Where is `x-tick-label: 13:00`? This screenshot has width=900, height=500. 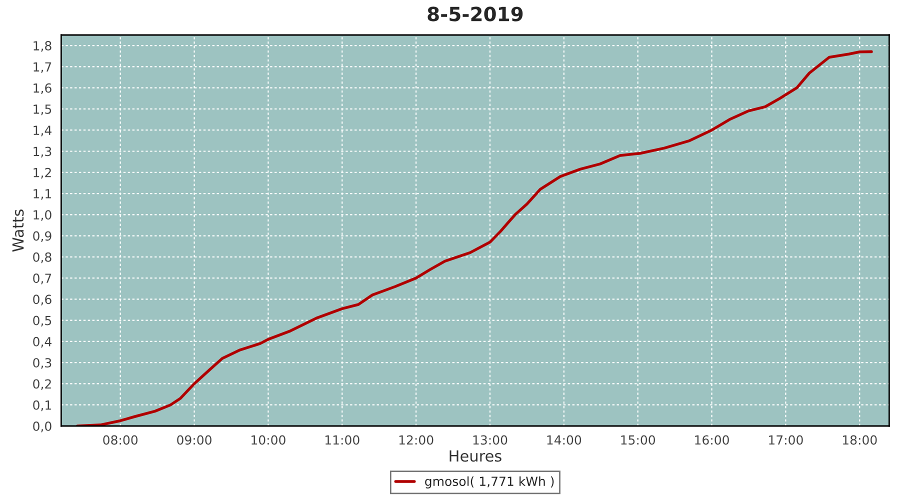 x-tick-label: 13:00 is located at coordinates (490, 440).